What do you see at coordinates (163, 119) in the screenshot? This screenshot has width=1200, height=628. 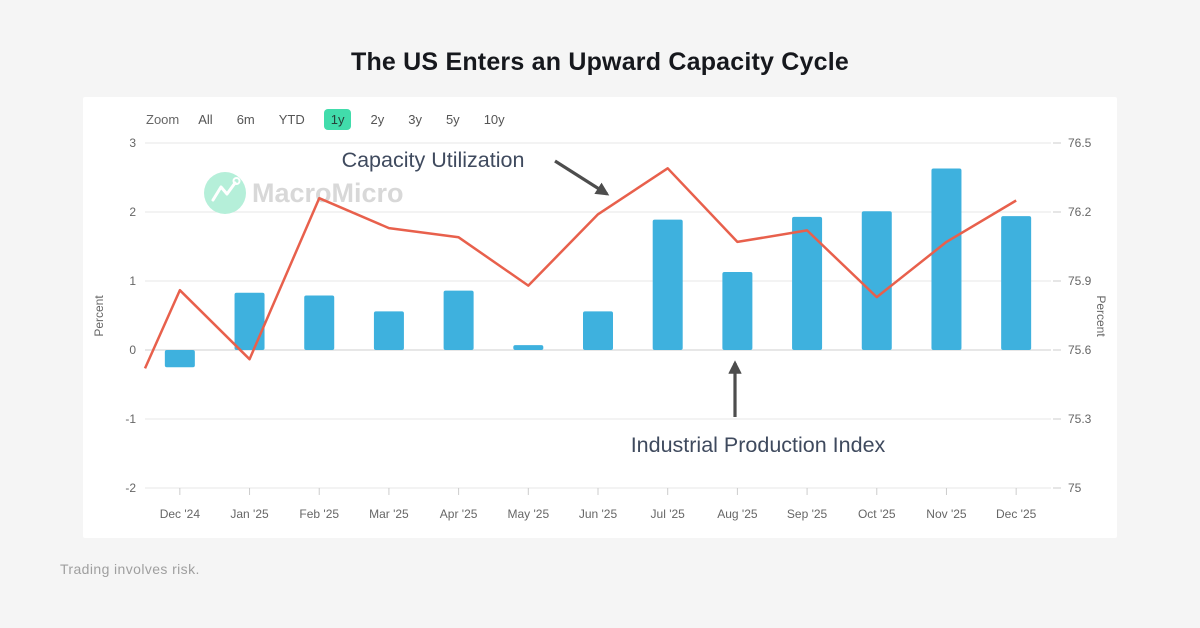 I see `zoom-label: Zoom` at bounding box center [163, 119].